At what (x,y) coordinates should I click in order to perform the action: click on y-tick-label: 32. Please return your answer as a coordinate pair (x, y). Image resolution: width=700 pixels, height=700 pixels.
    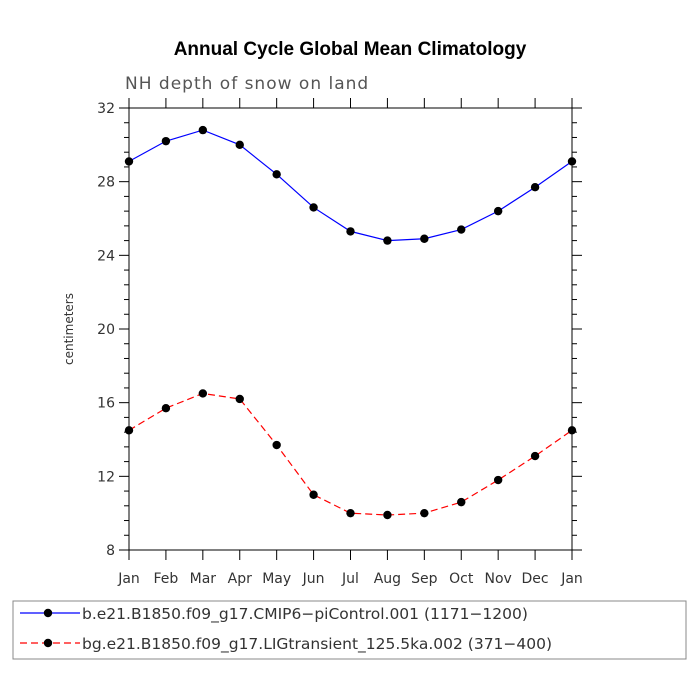
    Looking at the image, I should click on (106, 109).